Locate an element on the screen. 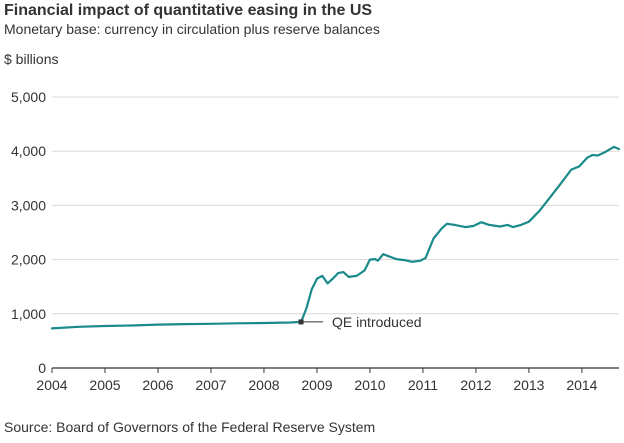 The width and height of the screenshot is (624, 443). annotation-marker is located at coordinates (301, 322).